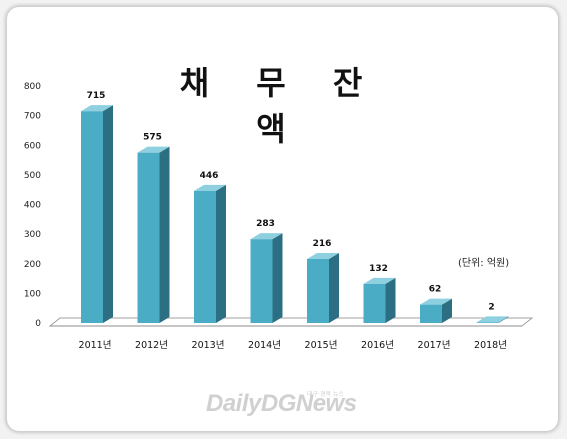  What do you see at coordinates (95, 345) in the screenshot?
I see `x-tick-label: 2011년` at bounding box center [95, 345].